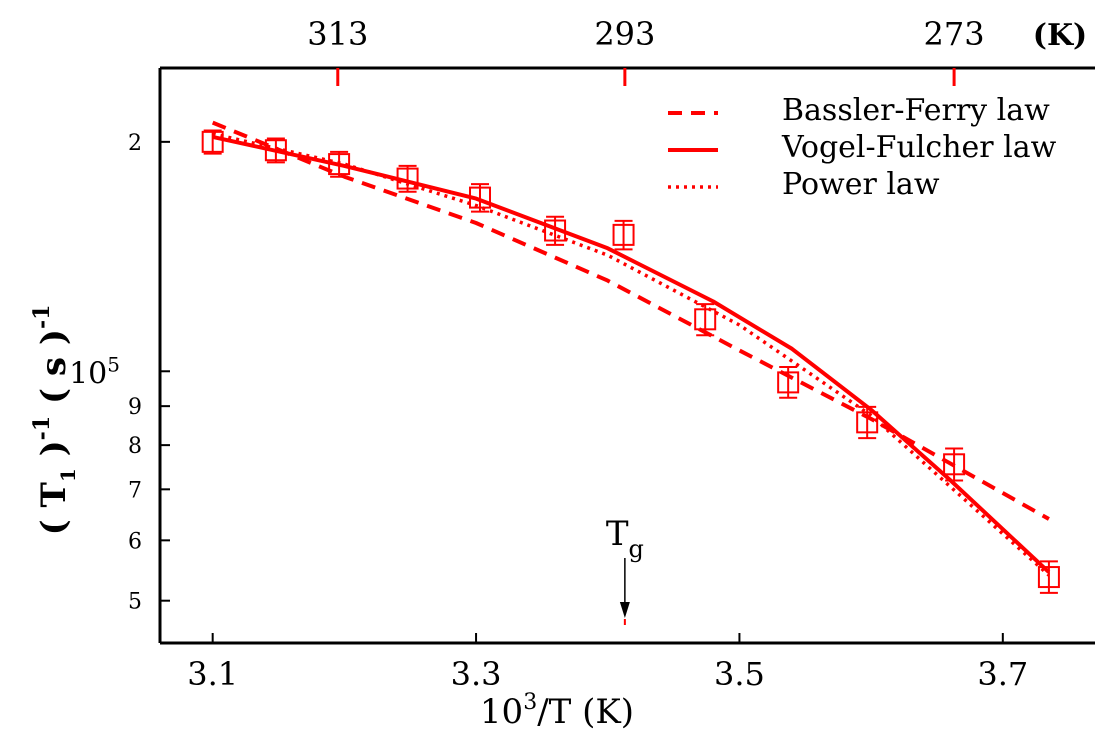 Image resolution: width=1101 pixels, height=729 pixels. I want to click on tg-label: Tg, so click(625, 538).